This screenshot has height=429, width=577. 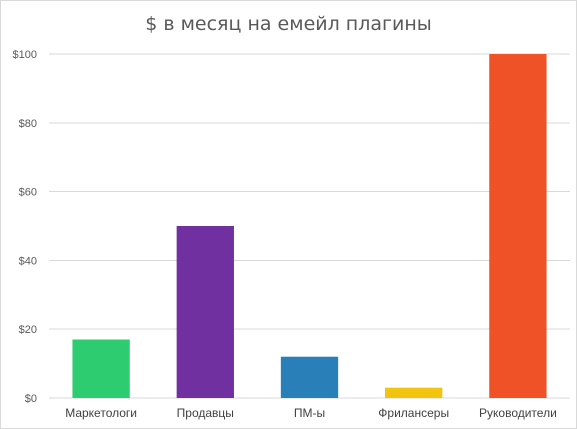 I want to click on y-tick-label: $0, so click(x=31, y=399).